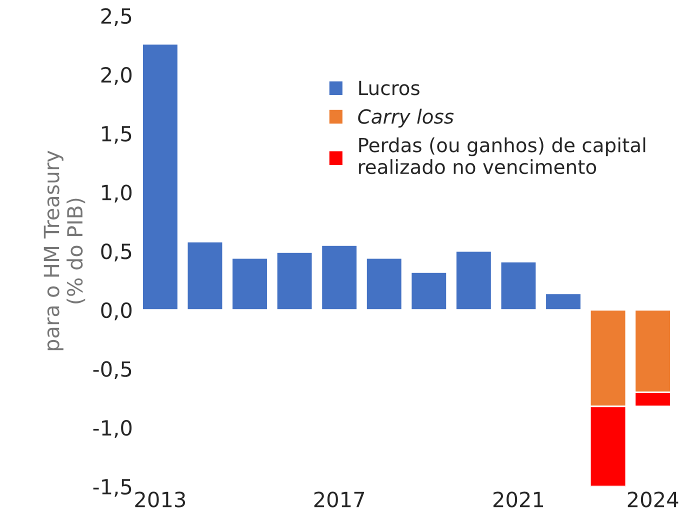 This screenshot has height=523, width=689. I want to click on y-axis-title: para o HM Treasury (% do PIB), so click(65, 250).